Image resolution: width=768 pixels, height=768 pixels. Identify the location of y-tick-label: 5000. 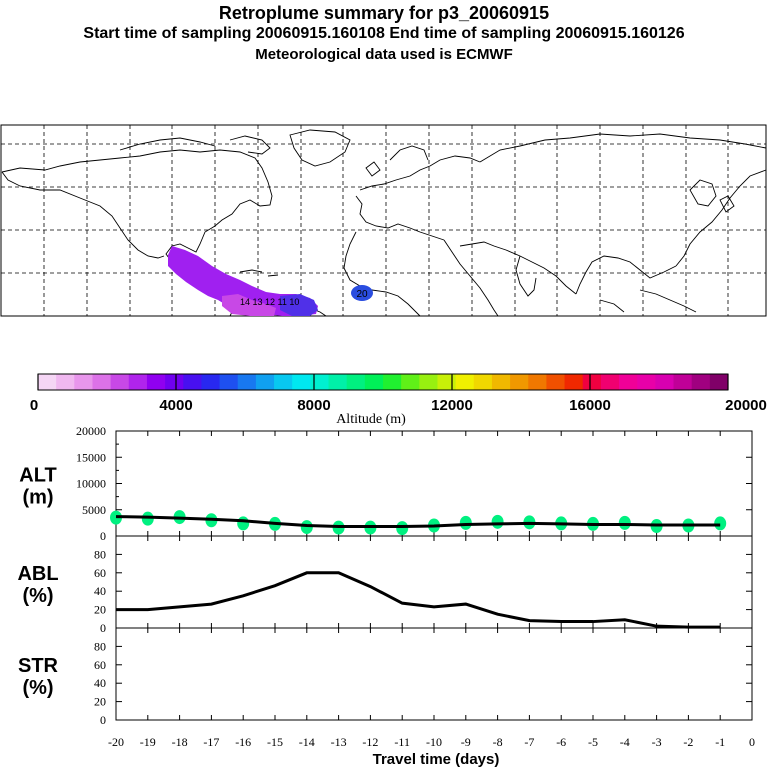
(94, 510).